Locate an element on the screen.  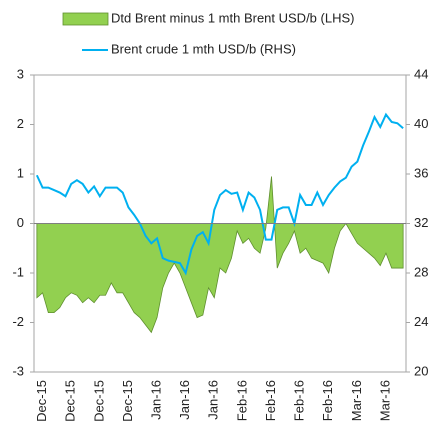
y2-tick-label: 20 is located at coordinates (421, 370).